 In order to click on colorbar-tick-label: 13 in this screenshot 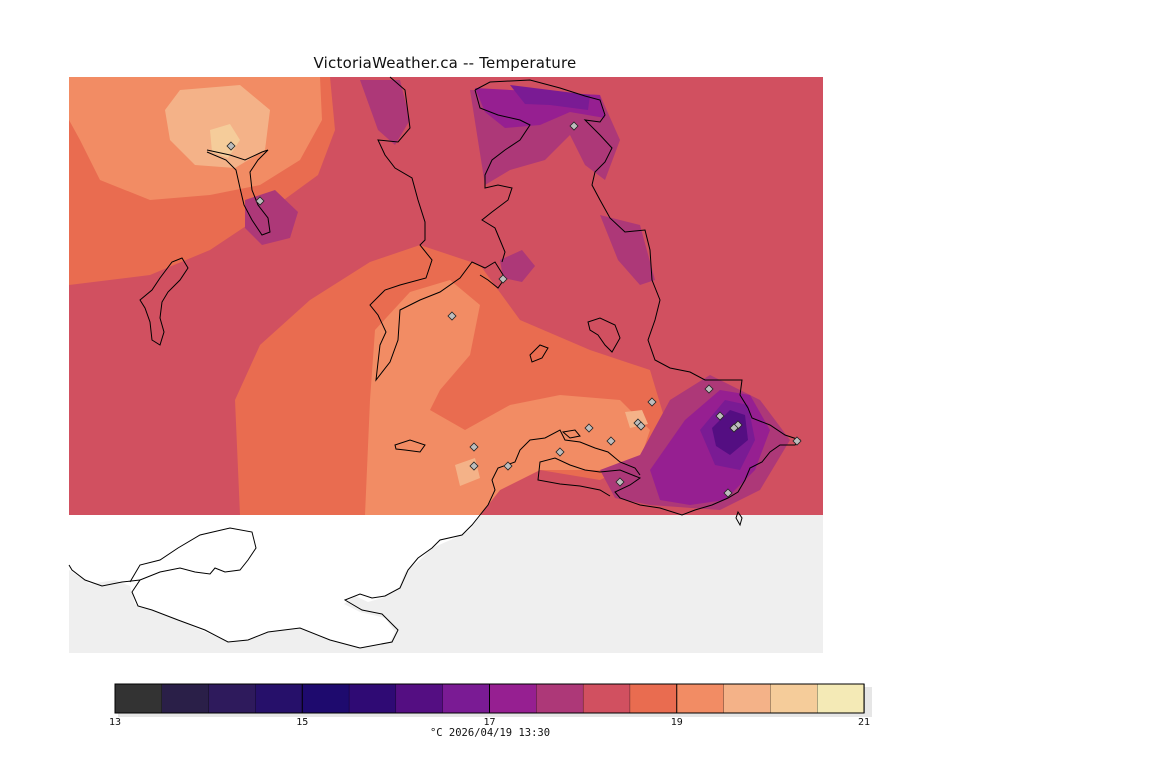, I will do `click(115, 722)`.